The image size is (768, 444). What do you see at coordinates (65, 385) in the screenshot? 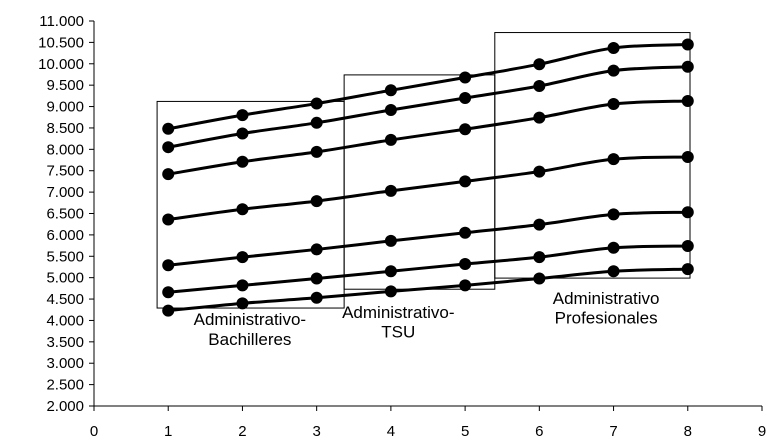
I see `y-tick-label: 2.500` at bounding box center [65, 385].